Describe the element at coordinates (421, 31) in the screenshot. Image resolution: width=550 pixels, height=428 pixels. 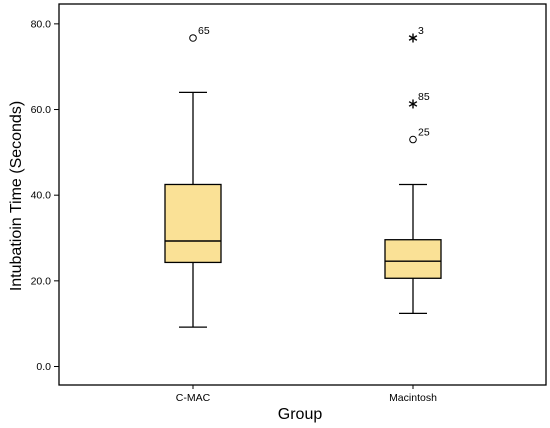
I see `outlier-label: 3` at that location.